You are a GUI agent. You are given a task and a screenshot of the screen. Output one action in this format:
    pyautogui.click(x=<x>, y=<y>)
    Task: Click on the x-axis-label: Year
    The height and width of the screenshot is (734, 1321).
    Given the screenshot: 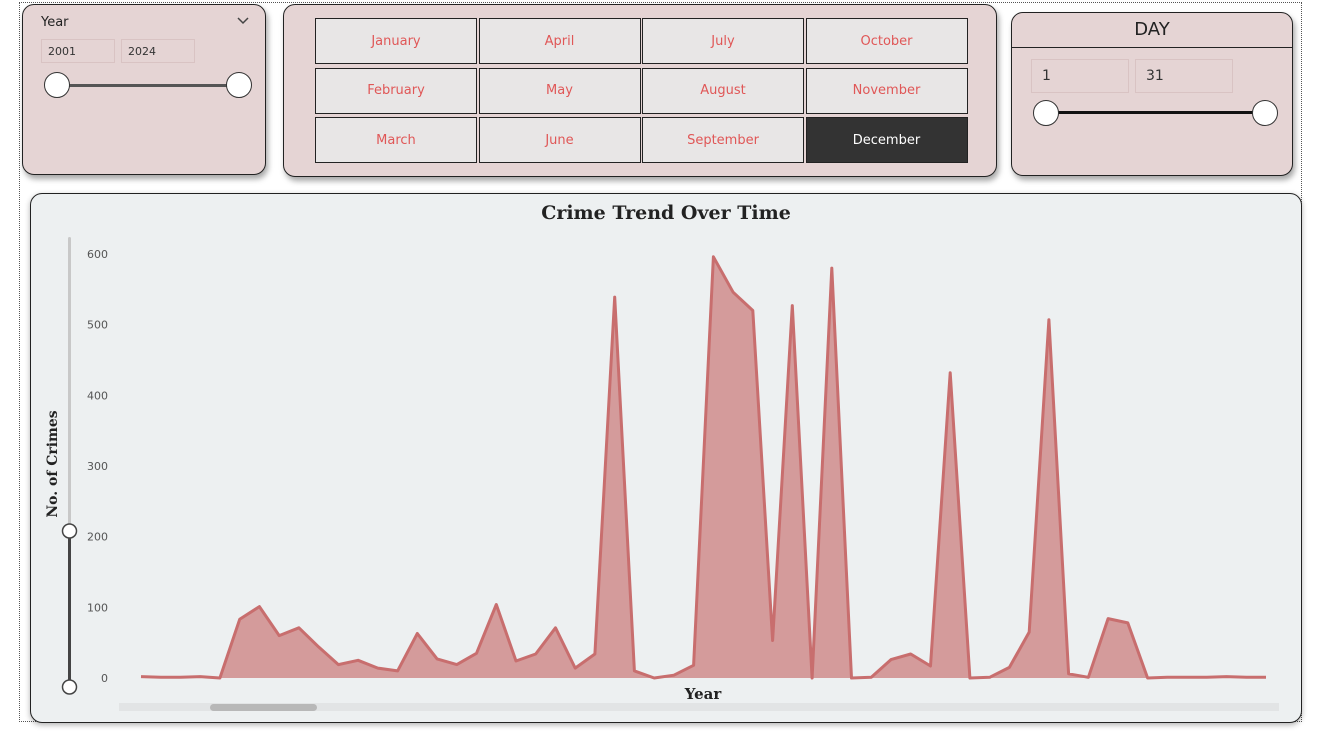 What is the action you would take?
    pyautogui.click(x=703, y=694)
    